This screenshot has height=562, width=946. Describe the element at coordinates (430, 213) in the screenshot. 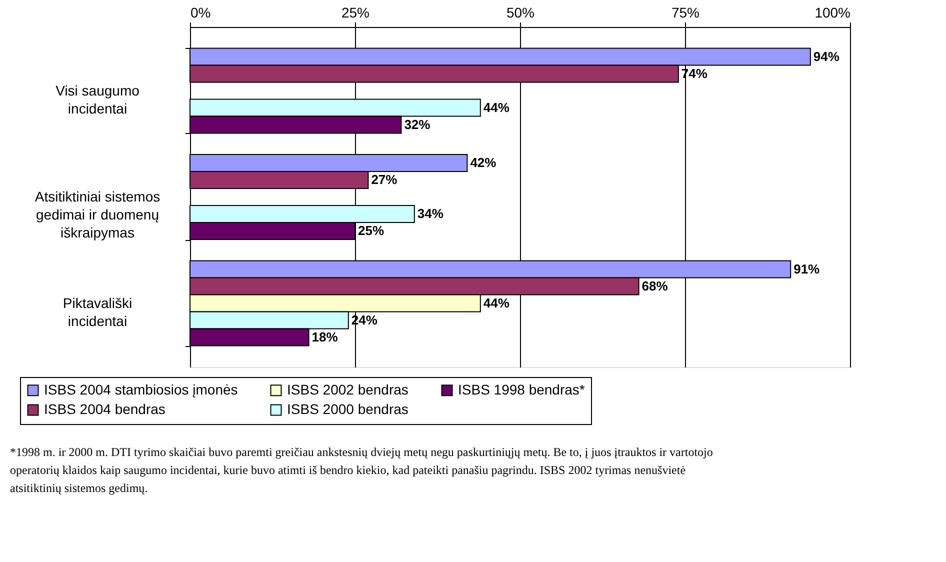

I see `data-label: 34%` at that location.